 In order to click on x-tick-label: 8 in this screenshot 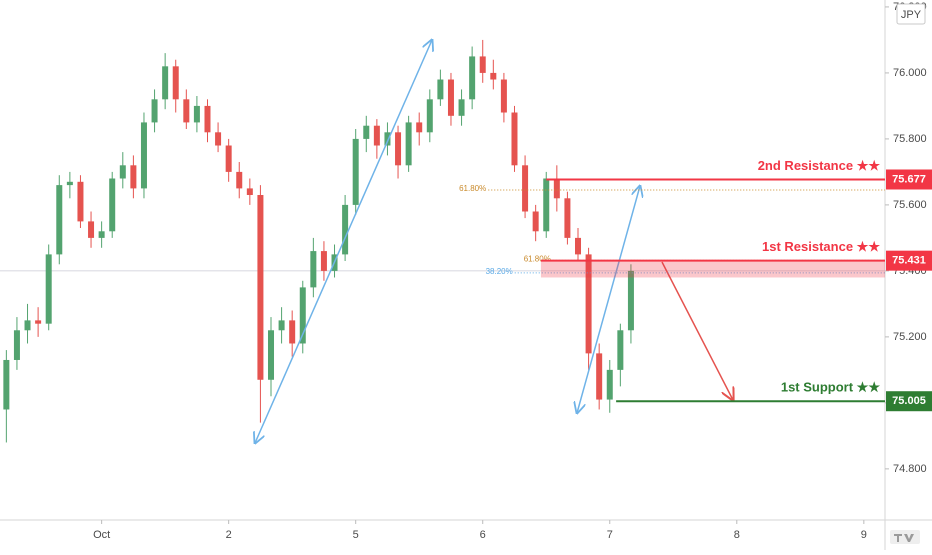, I will do `click(737, 535)`.